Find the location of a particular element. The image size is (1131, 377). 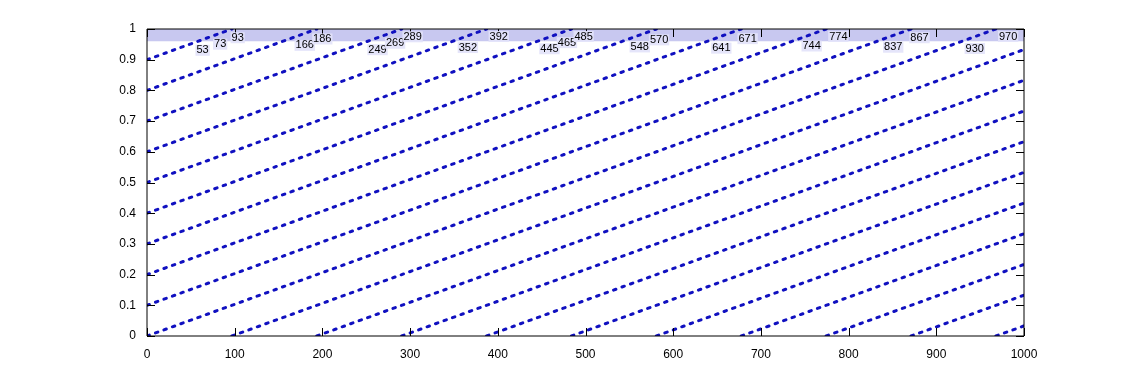

annotation: 867 is located at coordinates (919, 36).